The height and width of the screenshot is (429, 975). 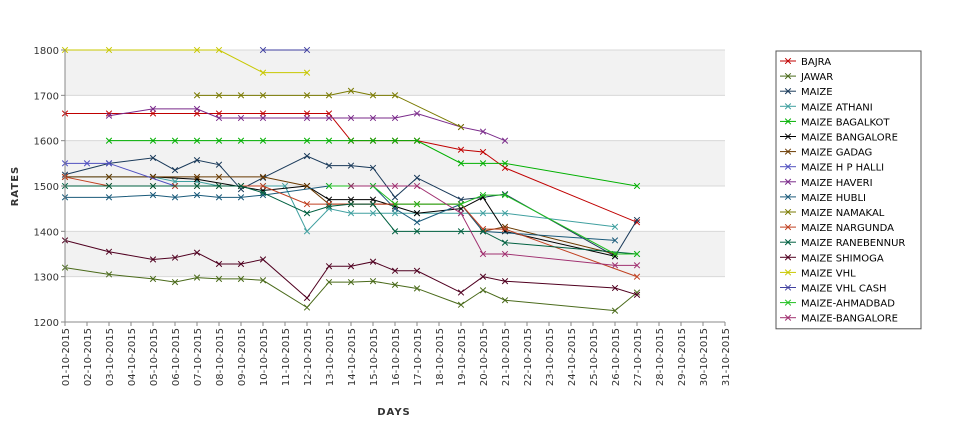 What do you see at coordinates (242, 357) in the screenshot?
I see `x-tick-label: 09-10-2015` at bounding box center [242, 357].